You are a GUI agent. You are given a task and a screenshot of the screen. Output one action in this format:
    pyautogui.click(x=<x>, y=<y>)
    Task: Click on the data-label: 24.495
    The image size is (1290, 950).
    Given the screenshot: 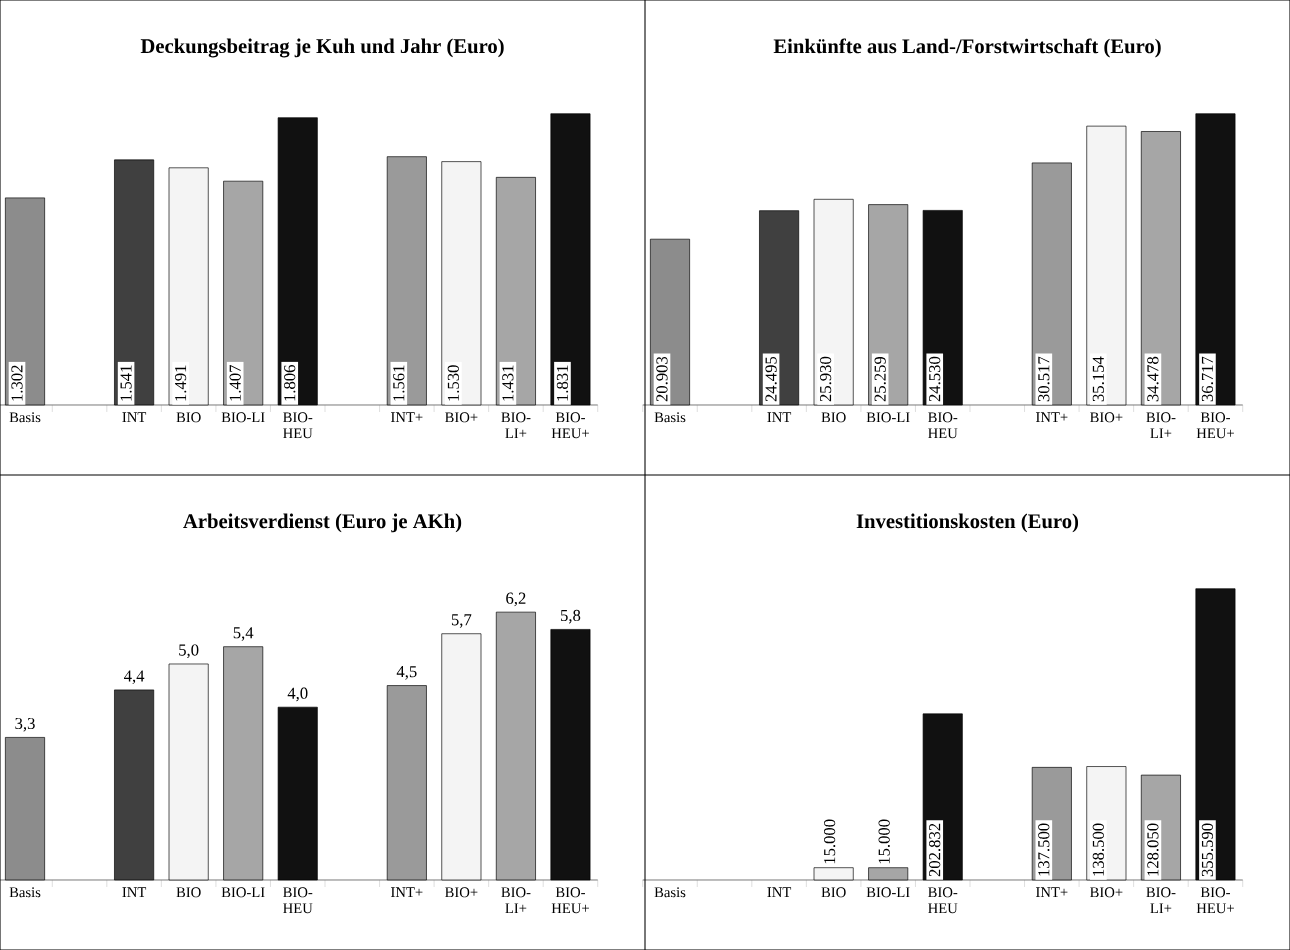 What is the action you would take?
    pyautogui.click(x=771, y=379)
    